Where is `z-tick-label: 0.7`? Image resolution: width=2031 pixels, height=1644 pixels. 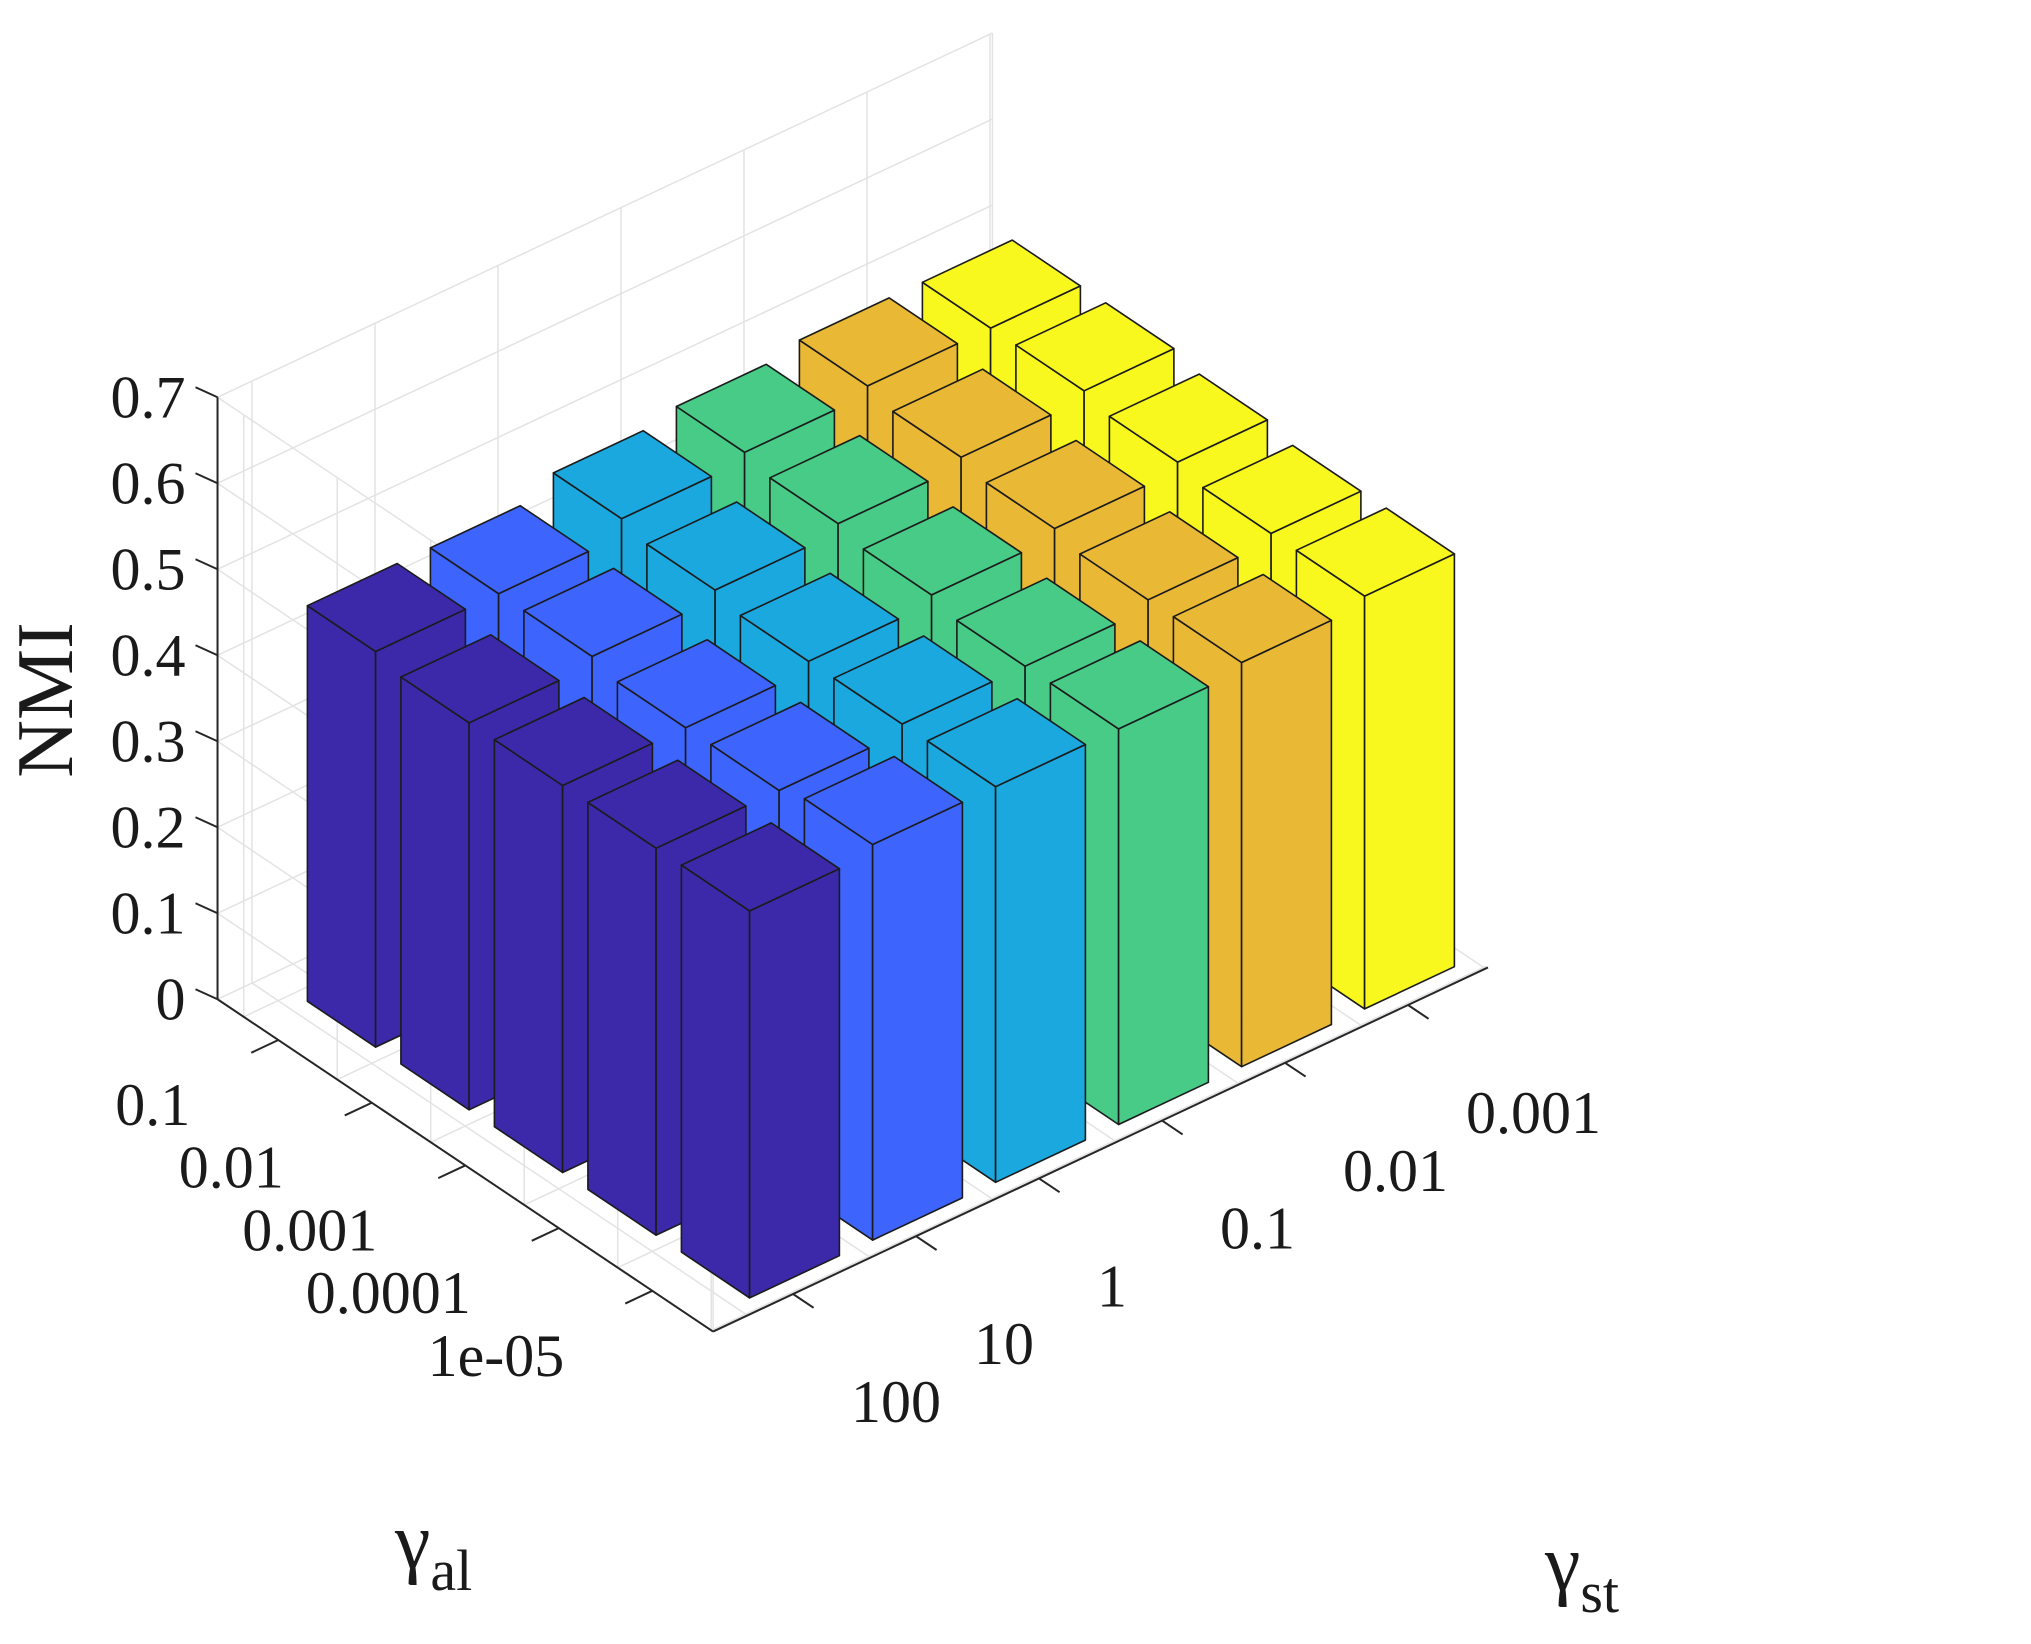
z-tick-label: 0.7 is located at coordinates (148, 397).